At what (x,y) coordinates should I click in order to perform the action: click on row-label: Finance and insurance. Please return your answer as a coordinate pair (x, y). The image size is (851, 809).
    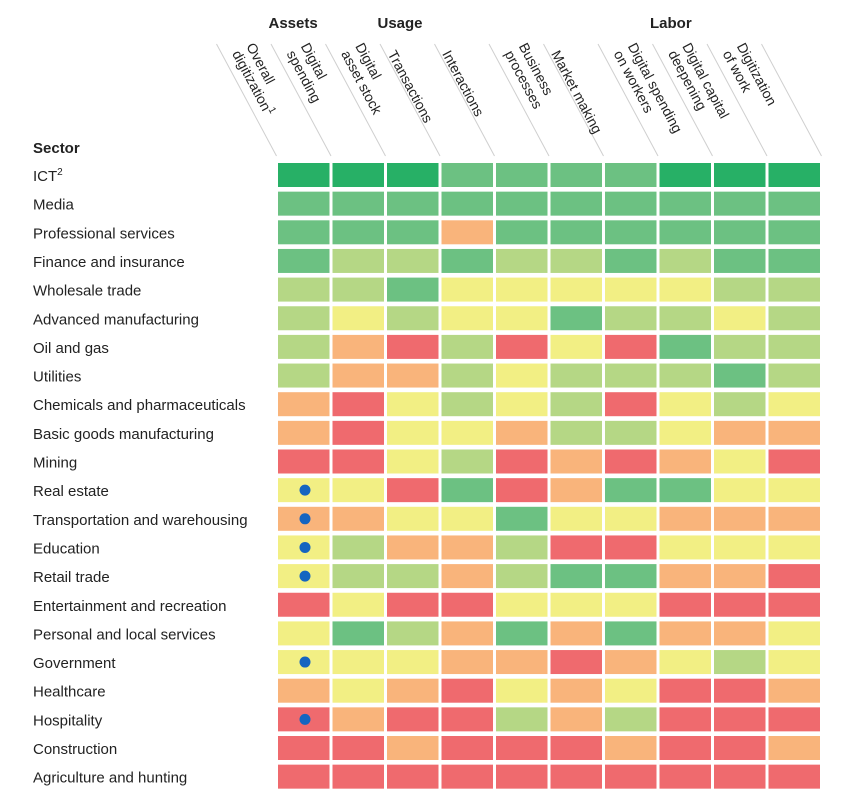
    Looking at the image, I should click on (109, 262).